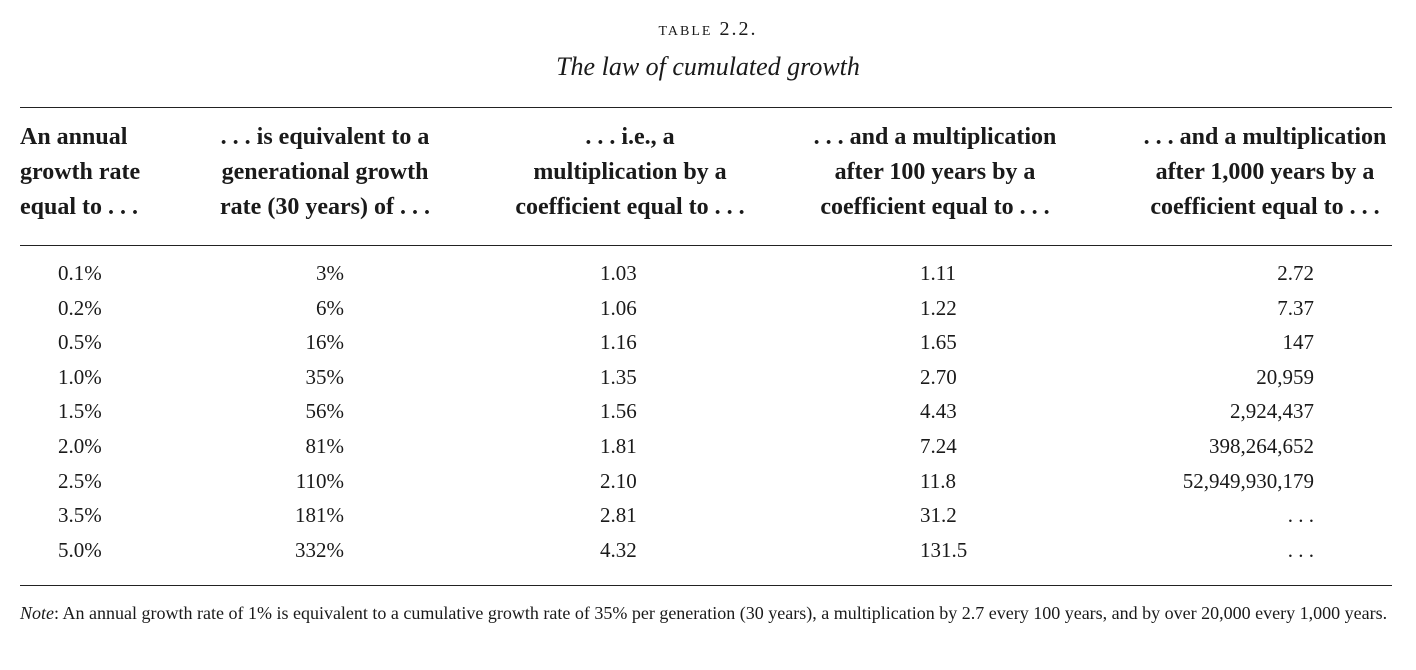 This screenshot has width=1416, height=670. Describe the element at coordinates (708, 555) in the screenshot. I see `table-row: 5.0% 332% 4.32 131.5 . . .` at that location.